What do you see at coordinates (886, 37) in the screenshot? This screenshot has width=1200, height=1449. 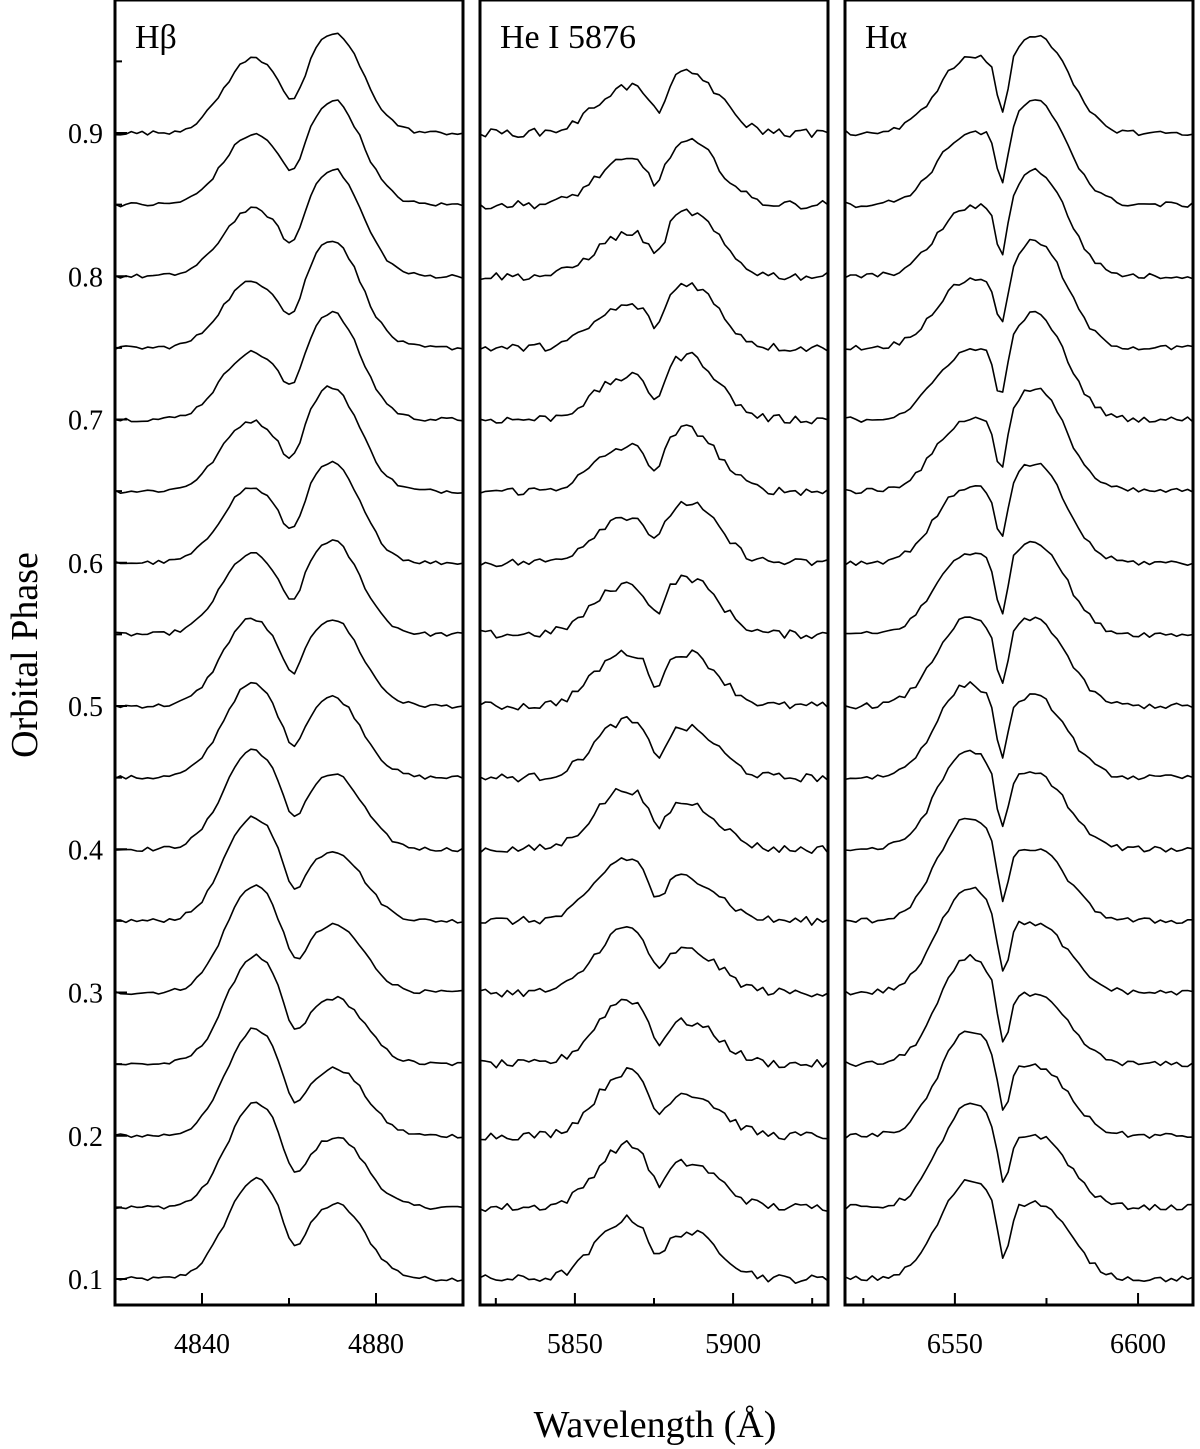 I see `panel-label: Hα` at bounding box center [886, 37].